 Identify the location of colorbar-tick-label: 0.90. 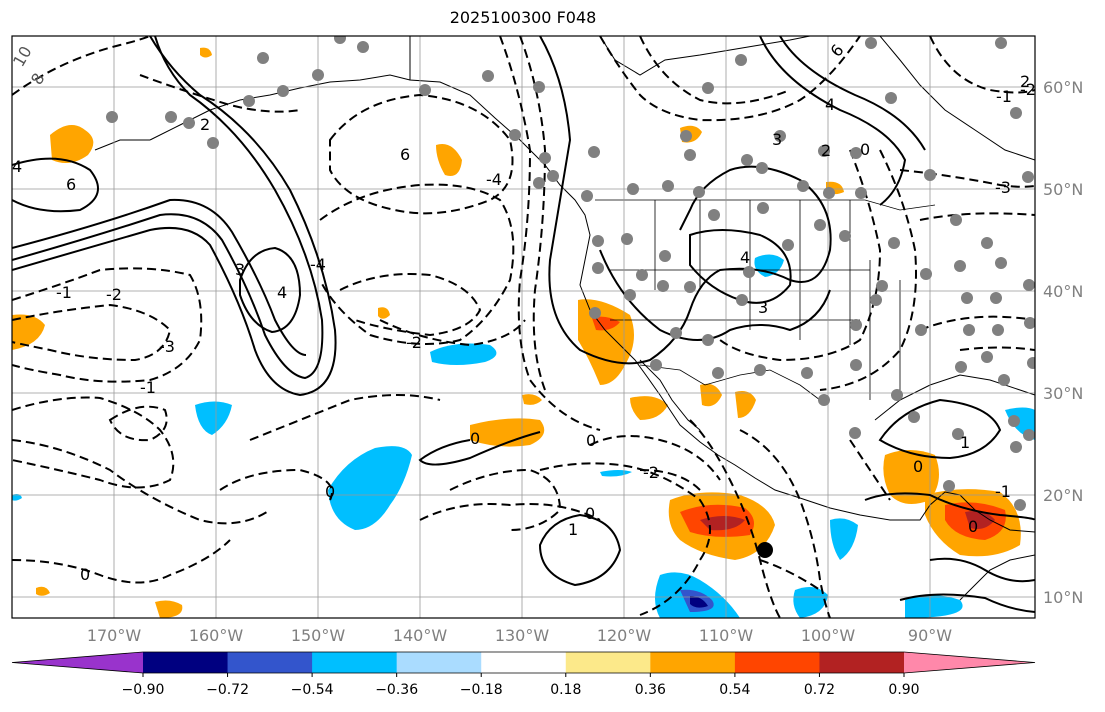
(903, 690).